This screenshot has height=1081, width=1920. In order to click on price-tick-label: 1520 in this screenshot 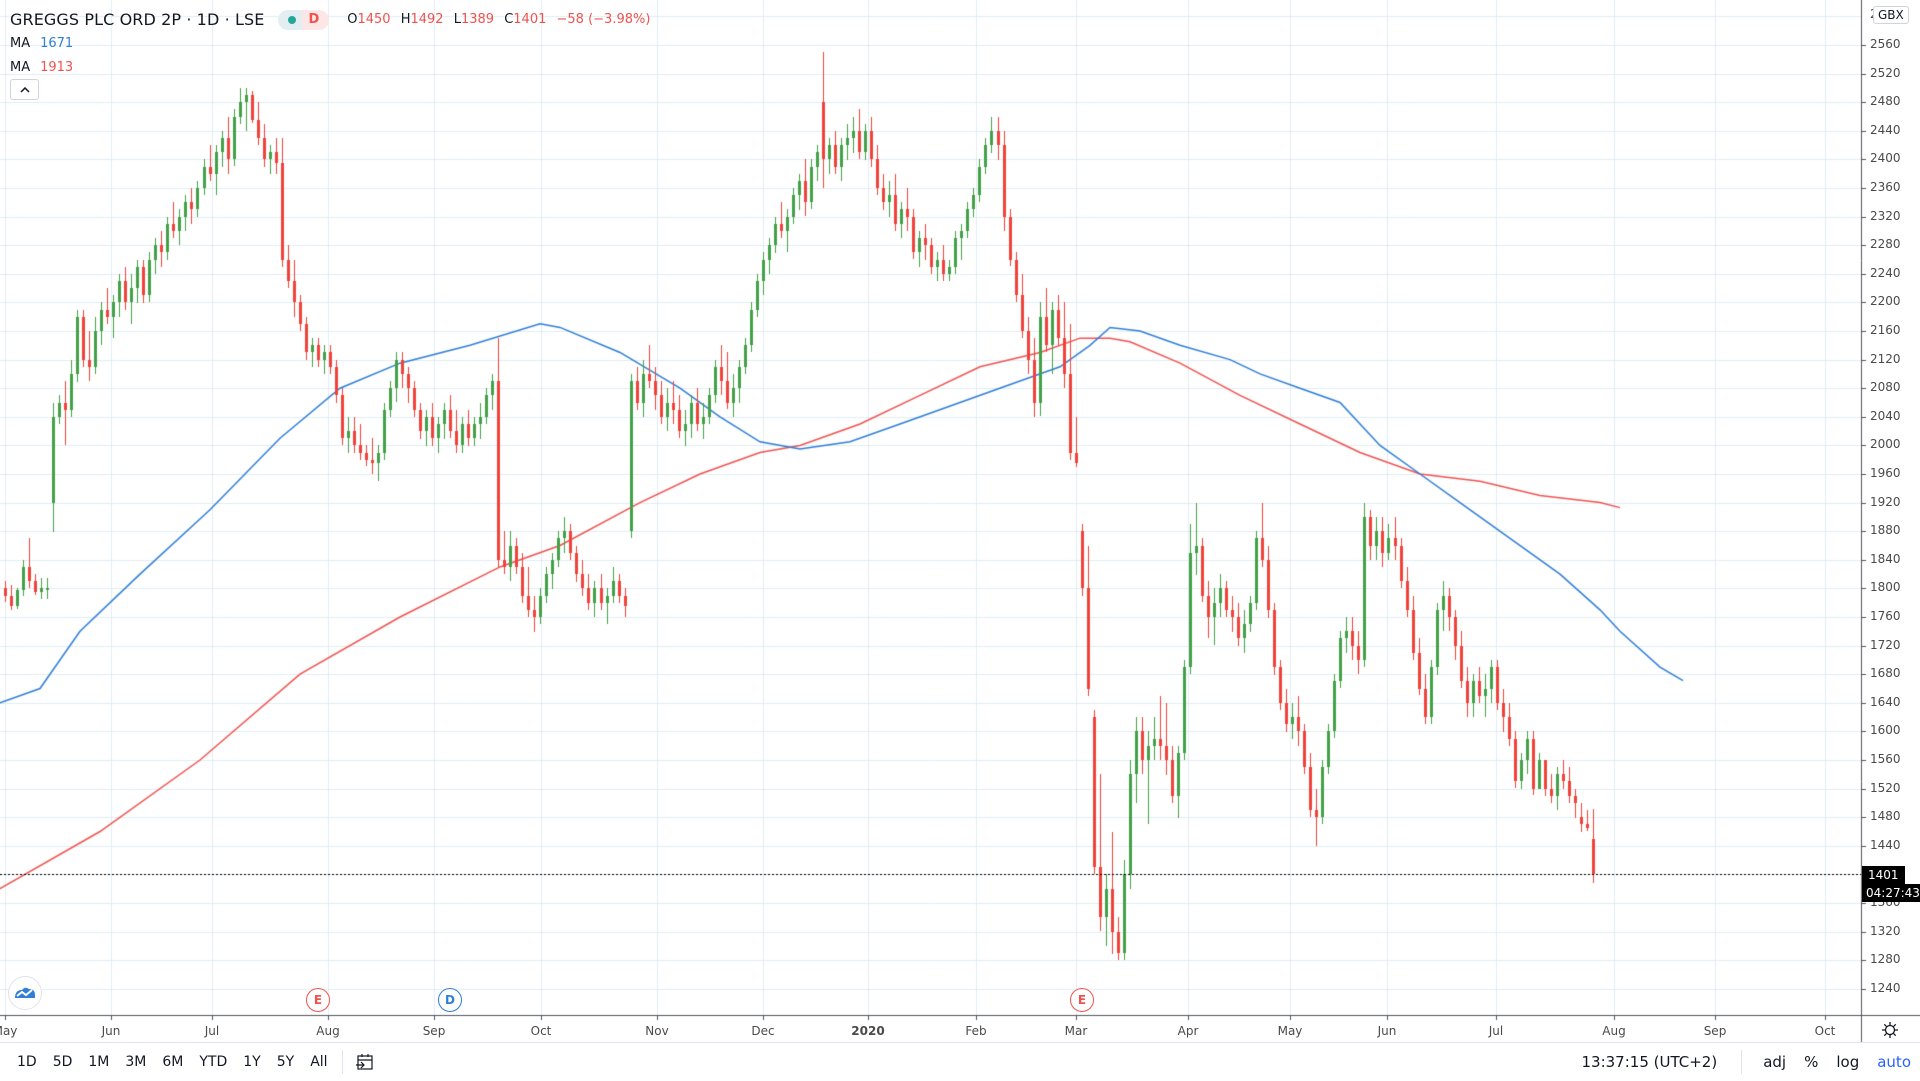, I will do `click(1885, 788)`.